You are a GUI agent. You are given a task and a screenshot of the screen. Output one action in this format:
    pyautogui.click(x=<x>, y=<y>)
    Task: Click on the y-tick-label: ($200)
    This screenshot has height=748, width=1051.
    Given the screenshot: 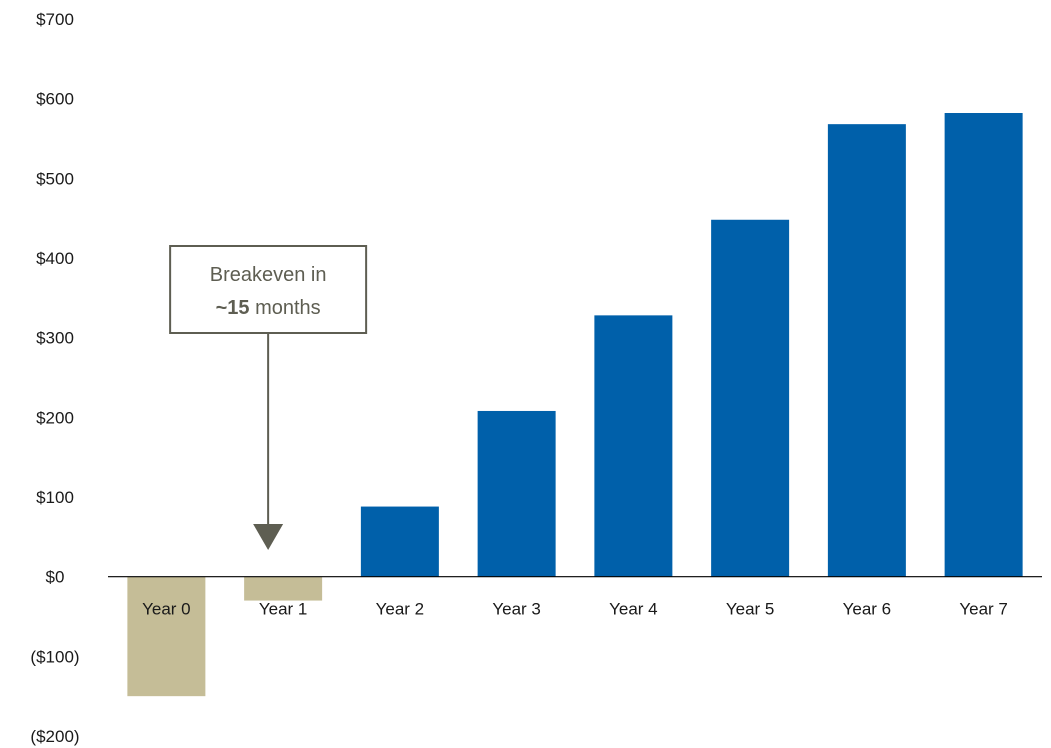 What is the action you would take?
    pyautogui.click(x=54, y=736)
    